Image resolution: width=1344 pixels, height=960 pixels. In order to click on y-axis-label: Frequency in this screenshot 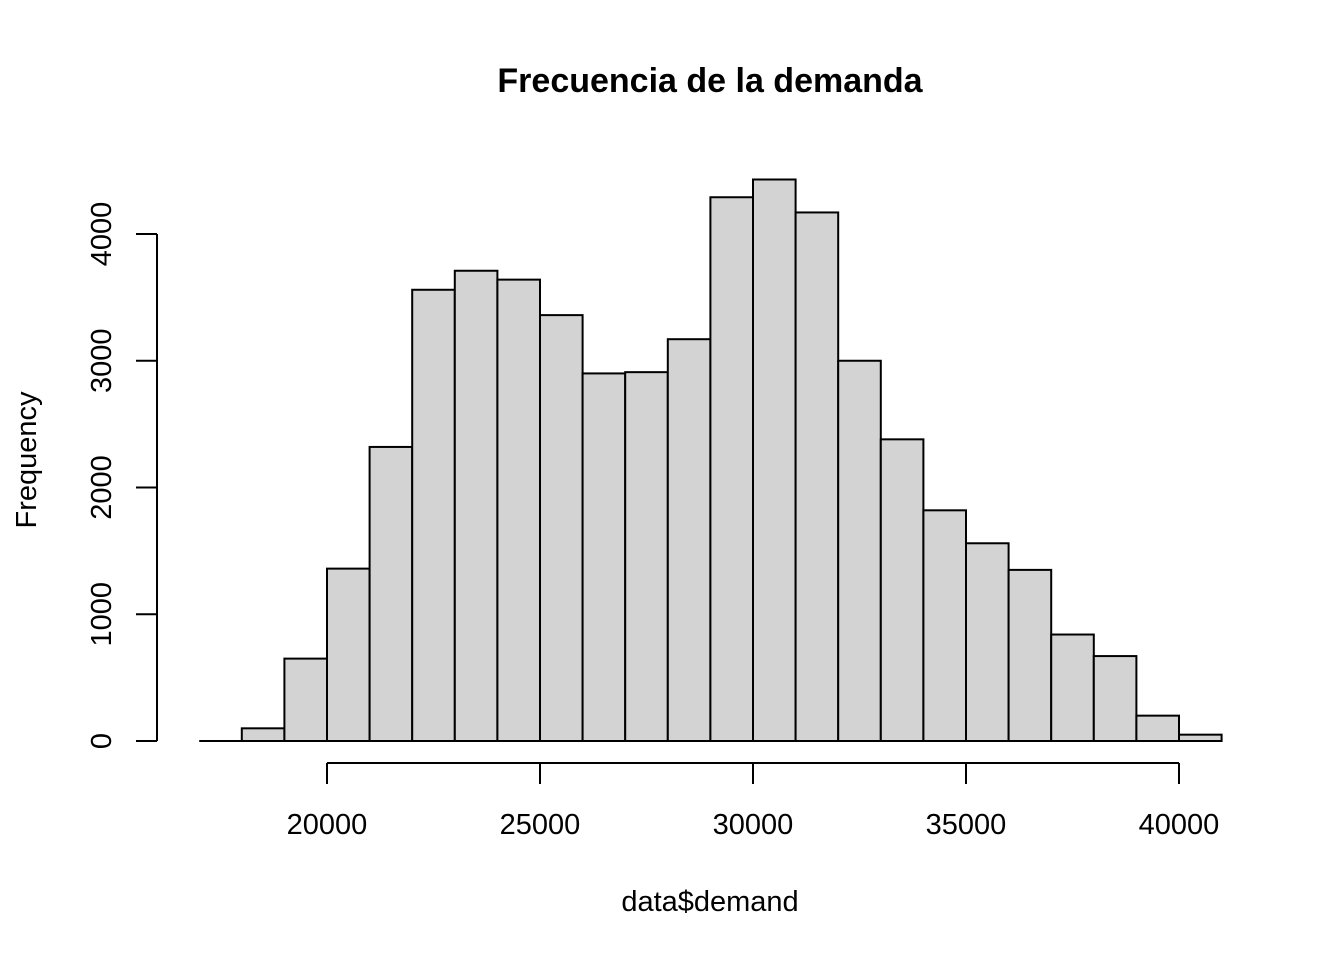, I will do `click(27, 460)`.